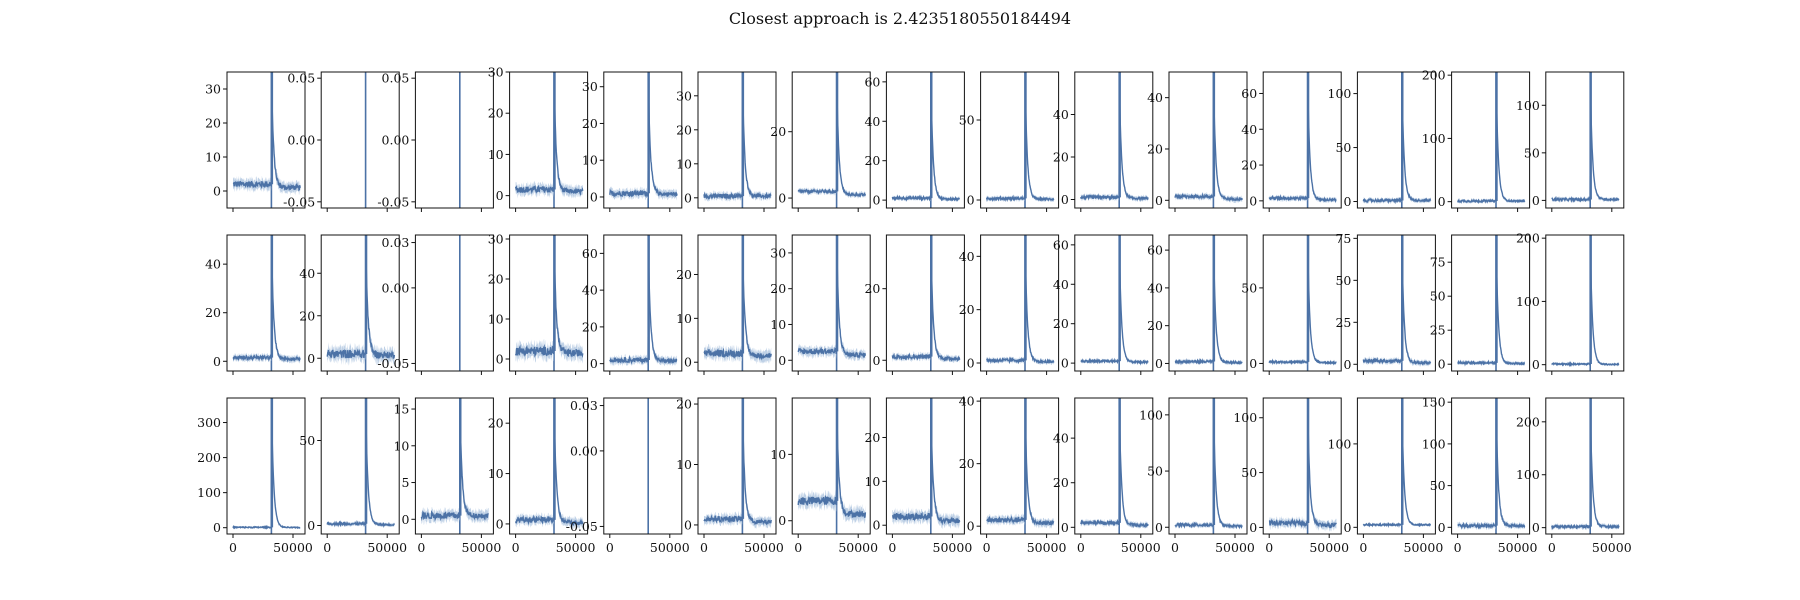 The image size is (1800, 600). I want to click on subplot-r2-c15: 0 100 200, so click(1570, 303).